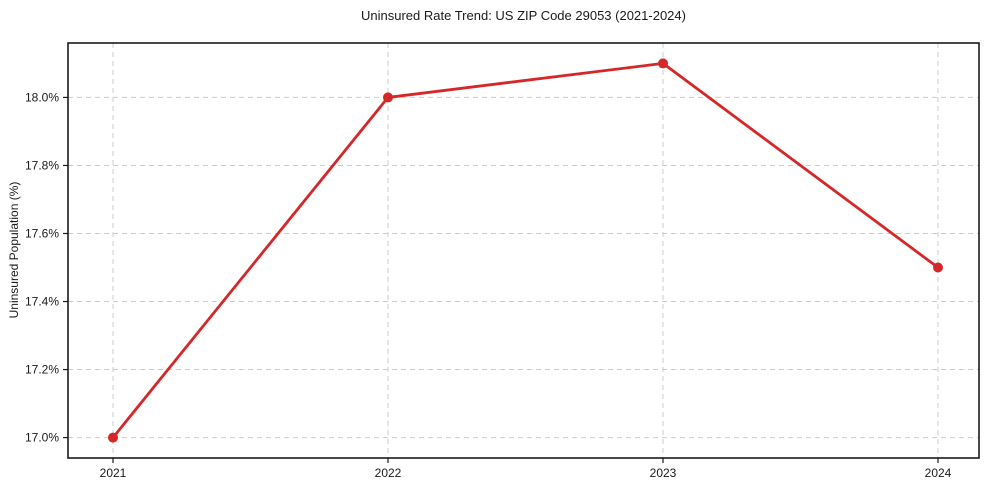 This screenshot has width=989, height=490. What do you see at coordinates (42, 302) in the screenshot?
I see `y-tick-label: 17.4%` at bounding box center [42, 302].